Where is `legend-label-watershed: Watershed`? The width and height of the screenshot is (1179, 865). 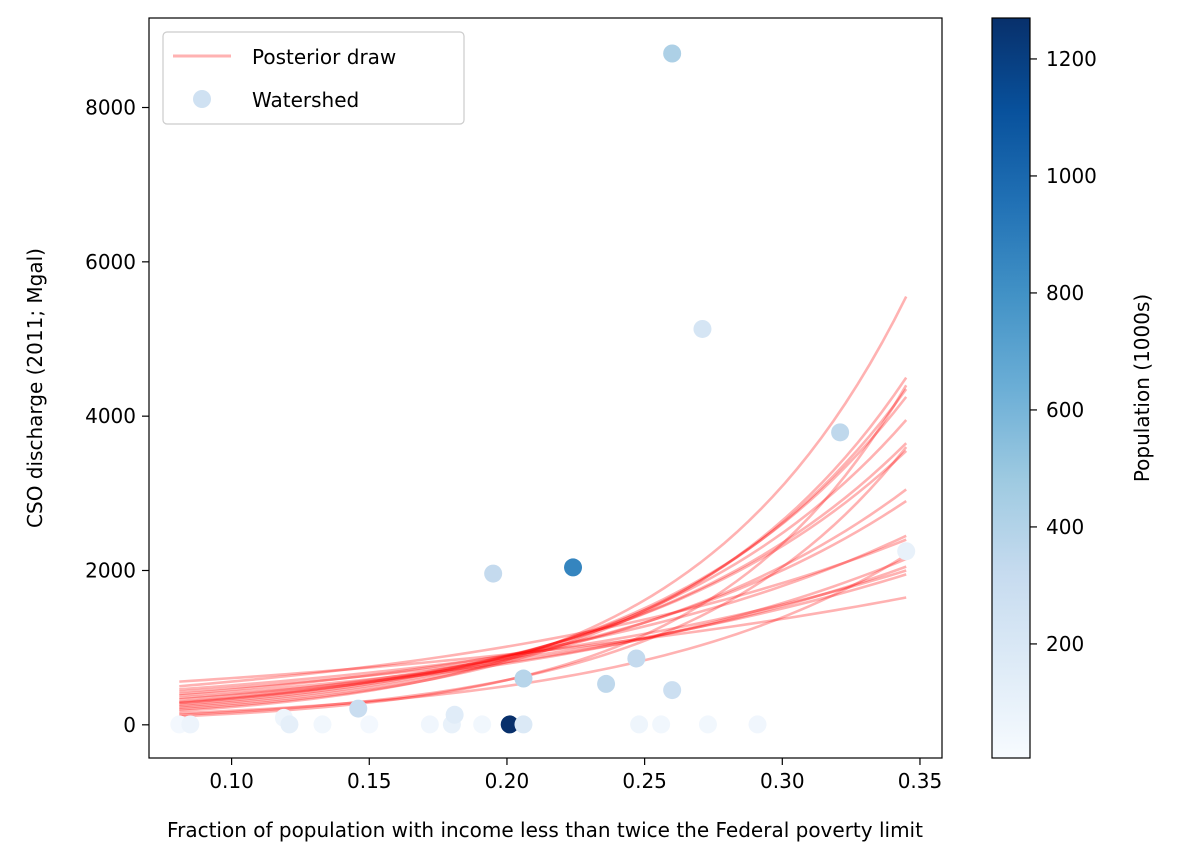 legend-label-watershed: Watershed is located at coordinates (305, 100).